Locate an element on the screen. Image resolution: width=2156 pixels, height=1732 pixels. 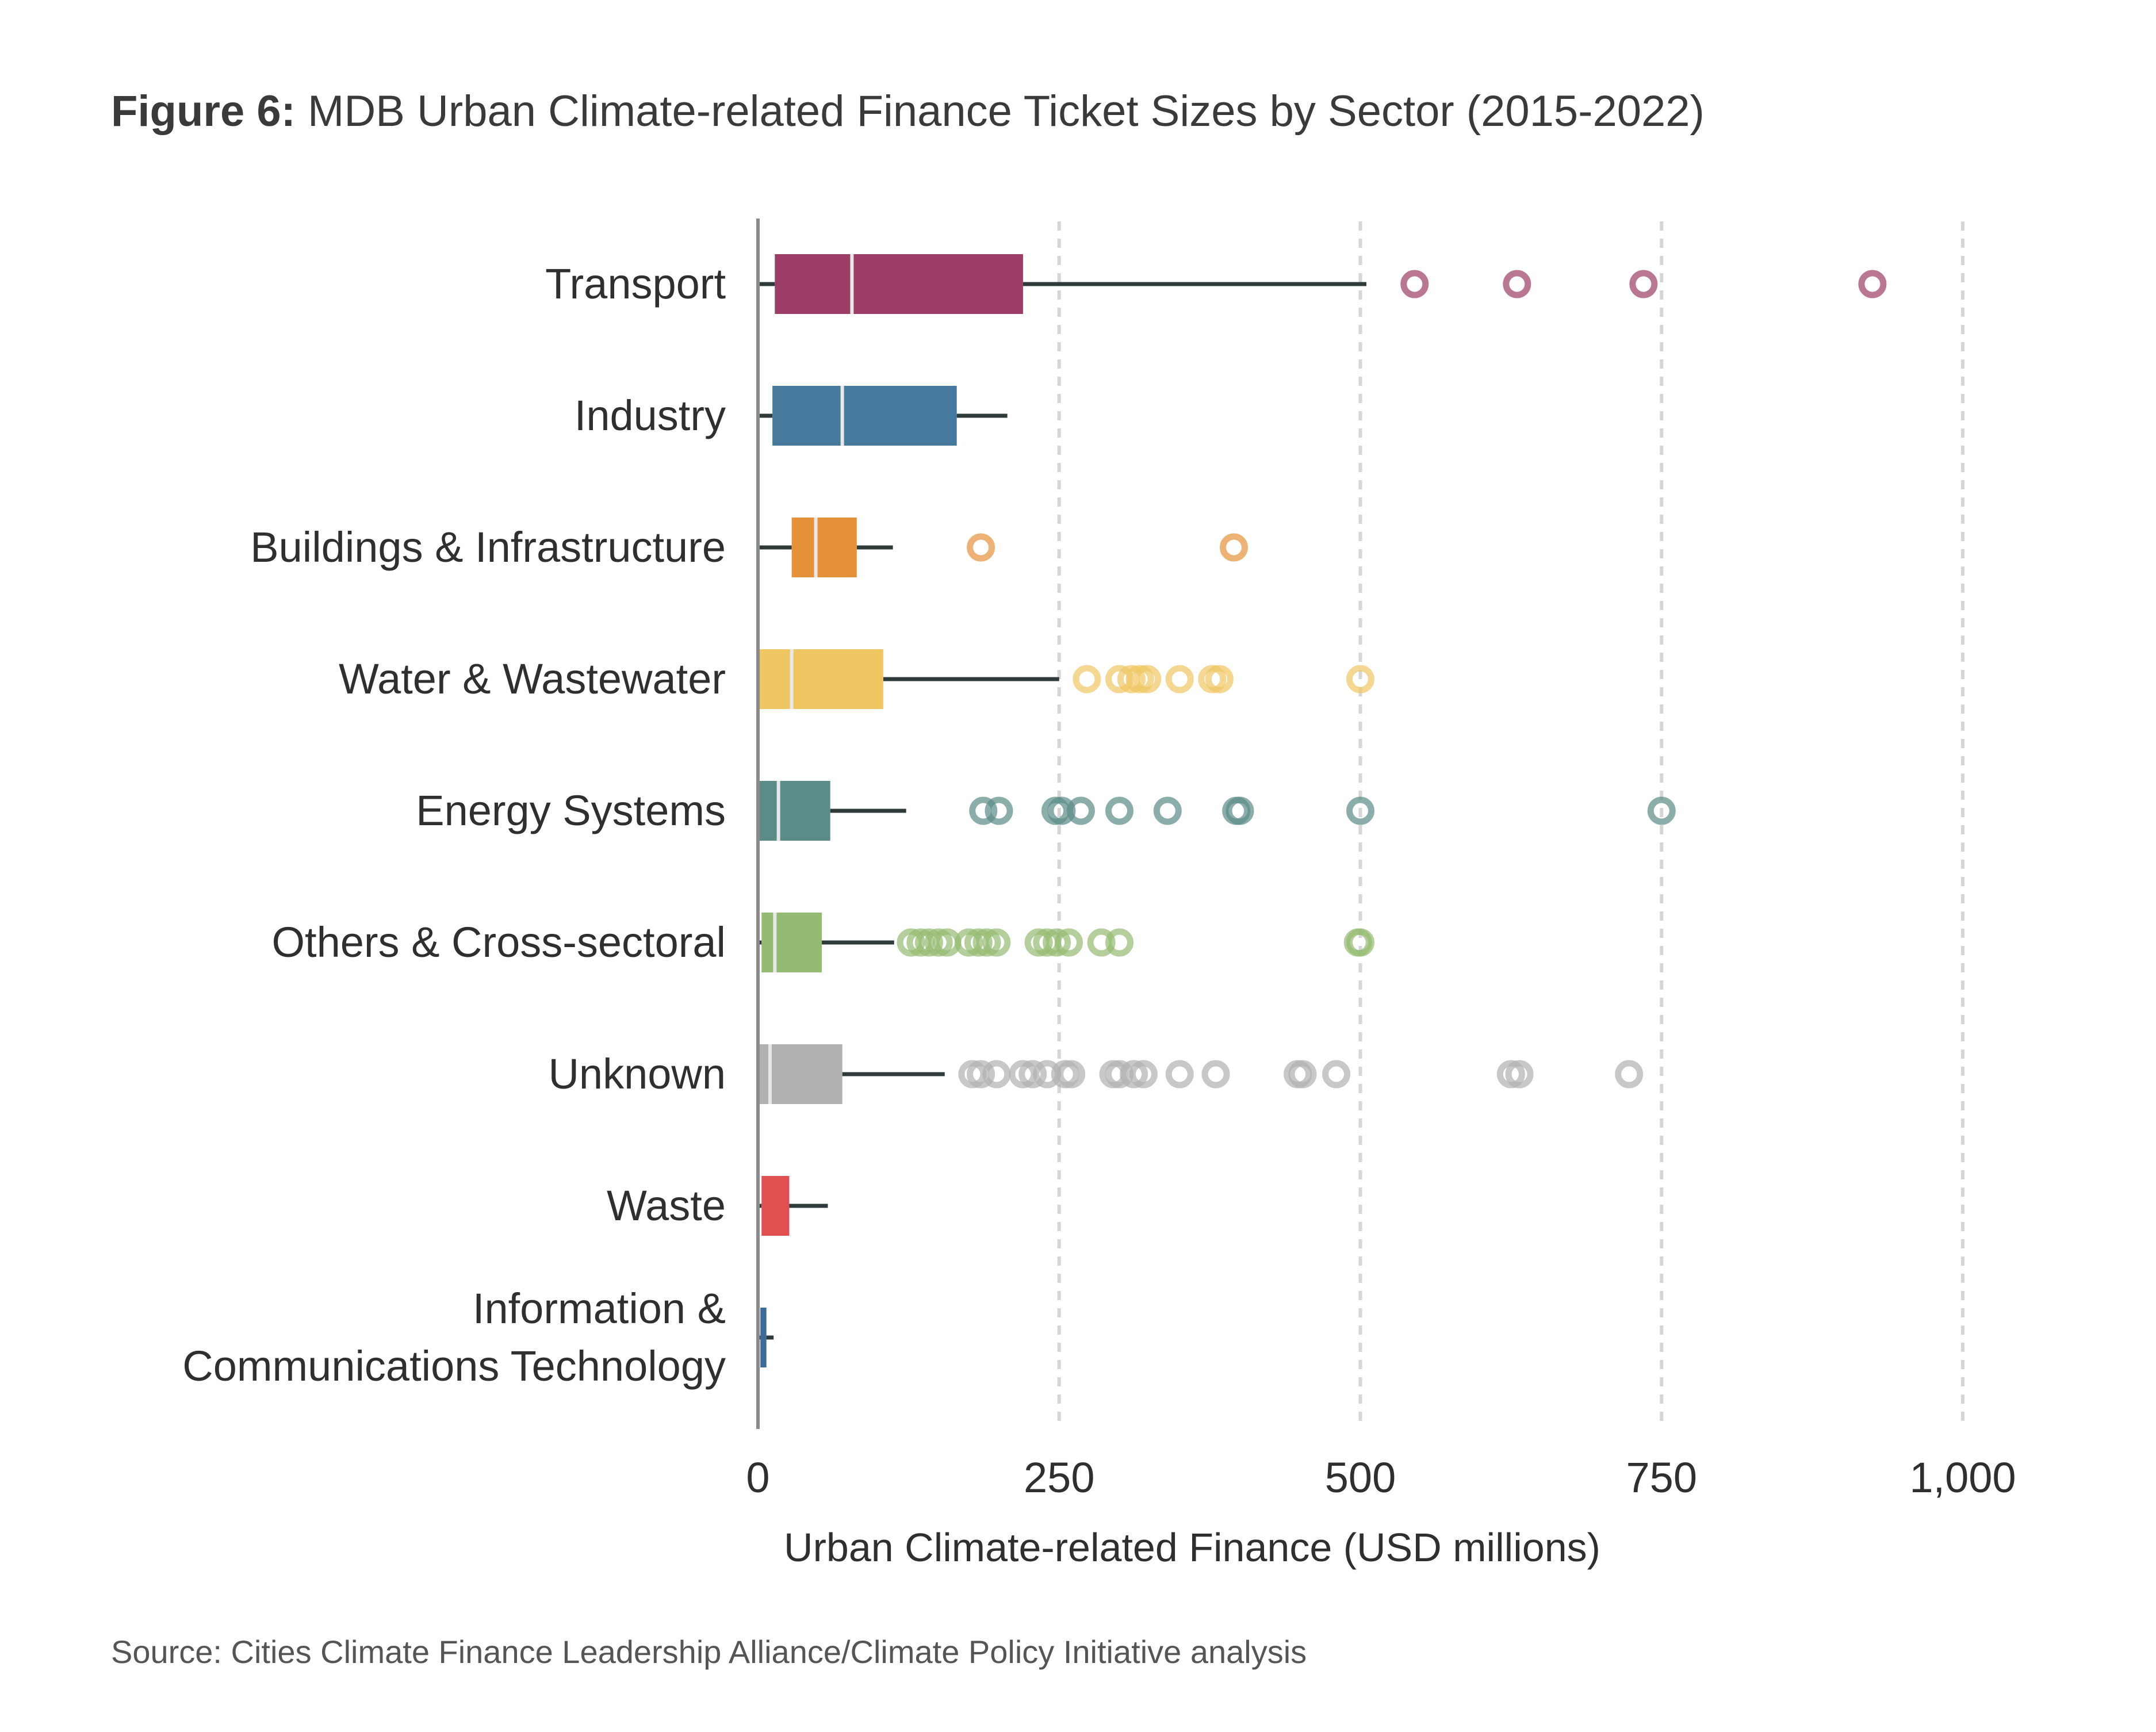
box-energy-systems is located at coordinates (794, 811).